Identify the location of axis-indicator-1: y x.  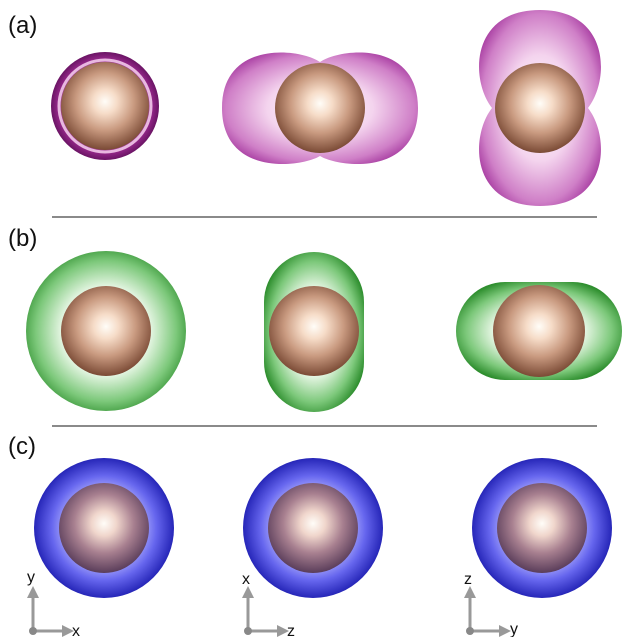
(53, 603).